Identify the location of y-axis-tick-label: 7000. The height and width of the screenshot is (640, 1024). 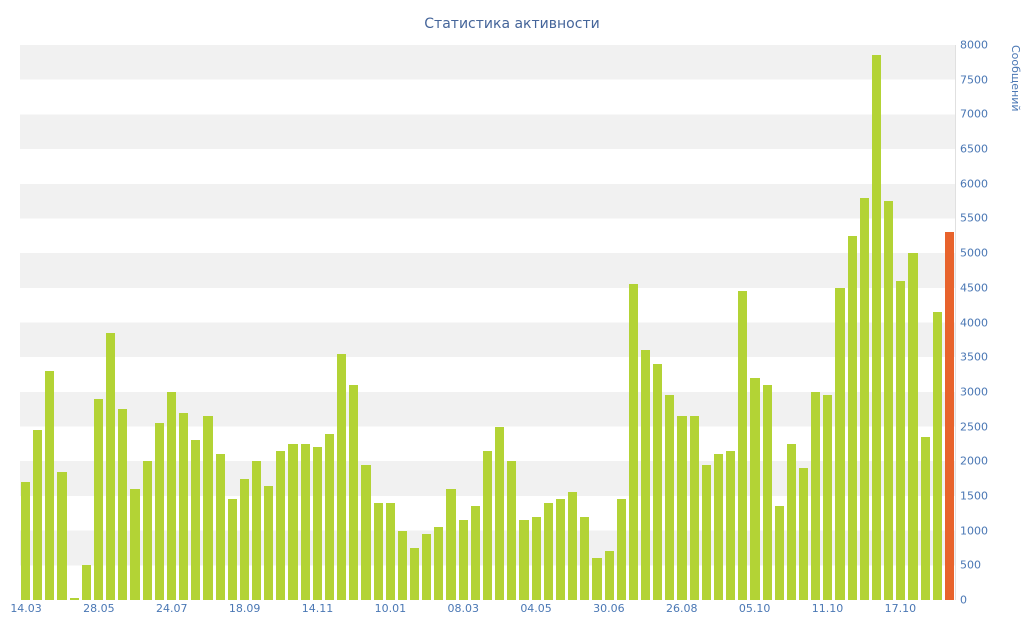
(974, 114).